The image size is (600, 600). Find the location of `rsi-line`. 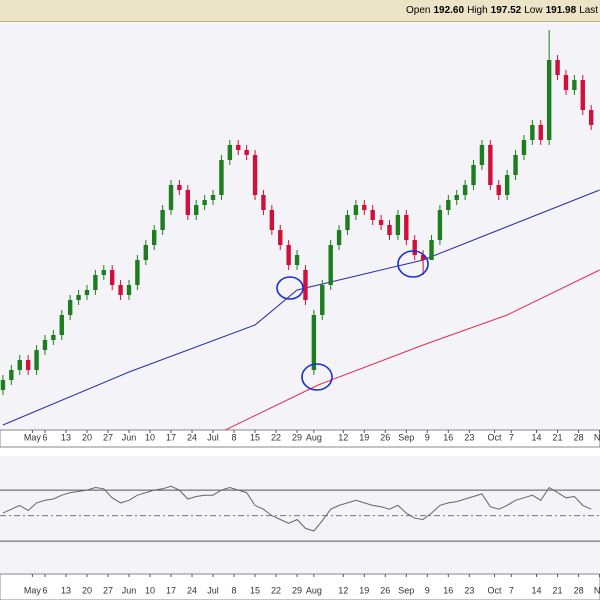

rsi-line is located at coordinates (297, 508).